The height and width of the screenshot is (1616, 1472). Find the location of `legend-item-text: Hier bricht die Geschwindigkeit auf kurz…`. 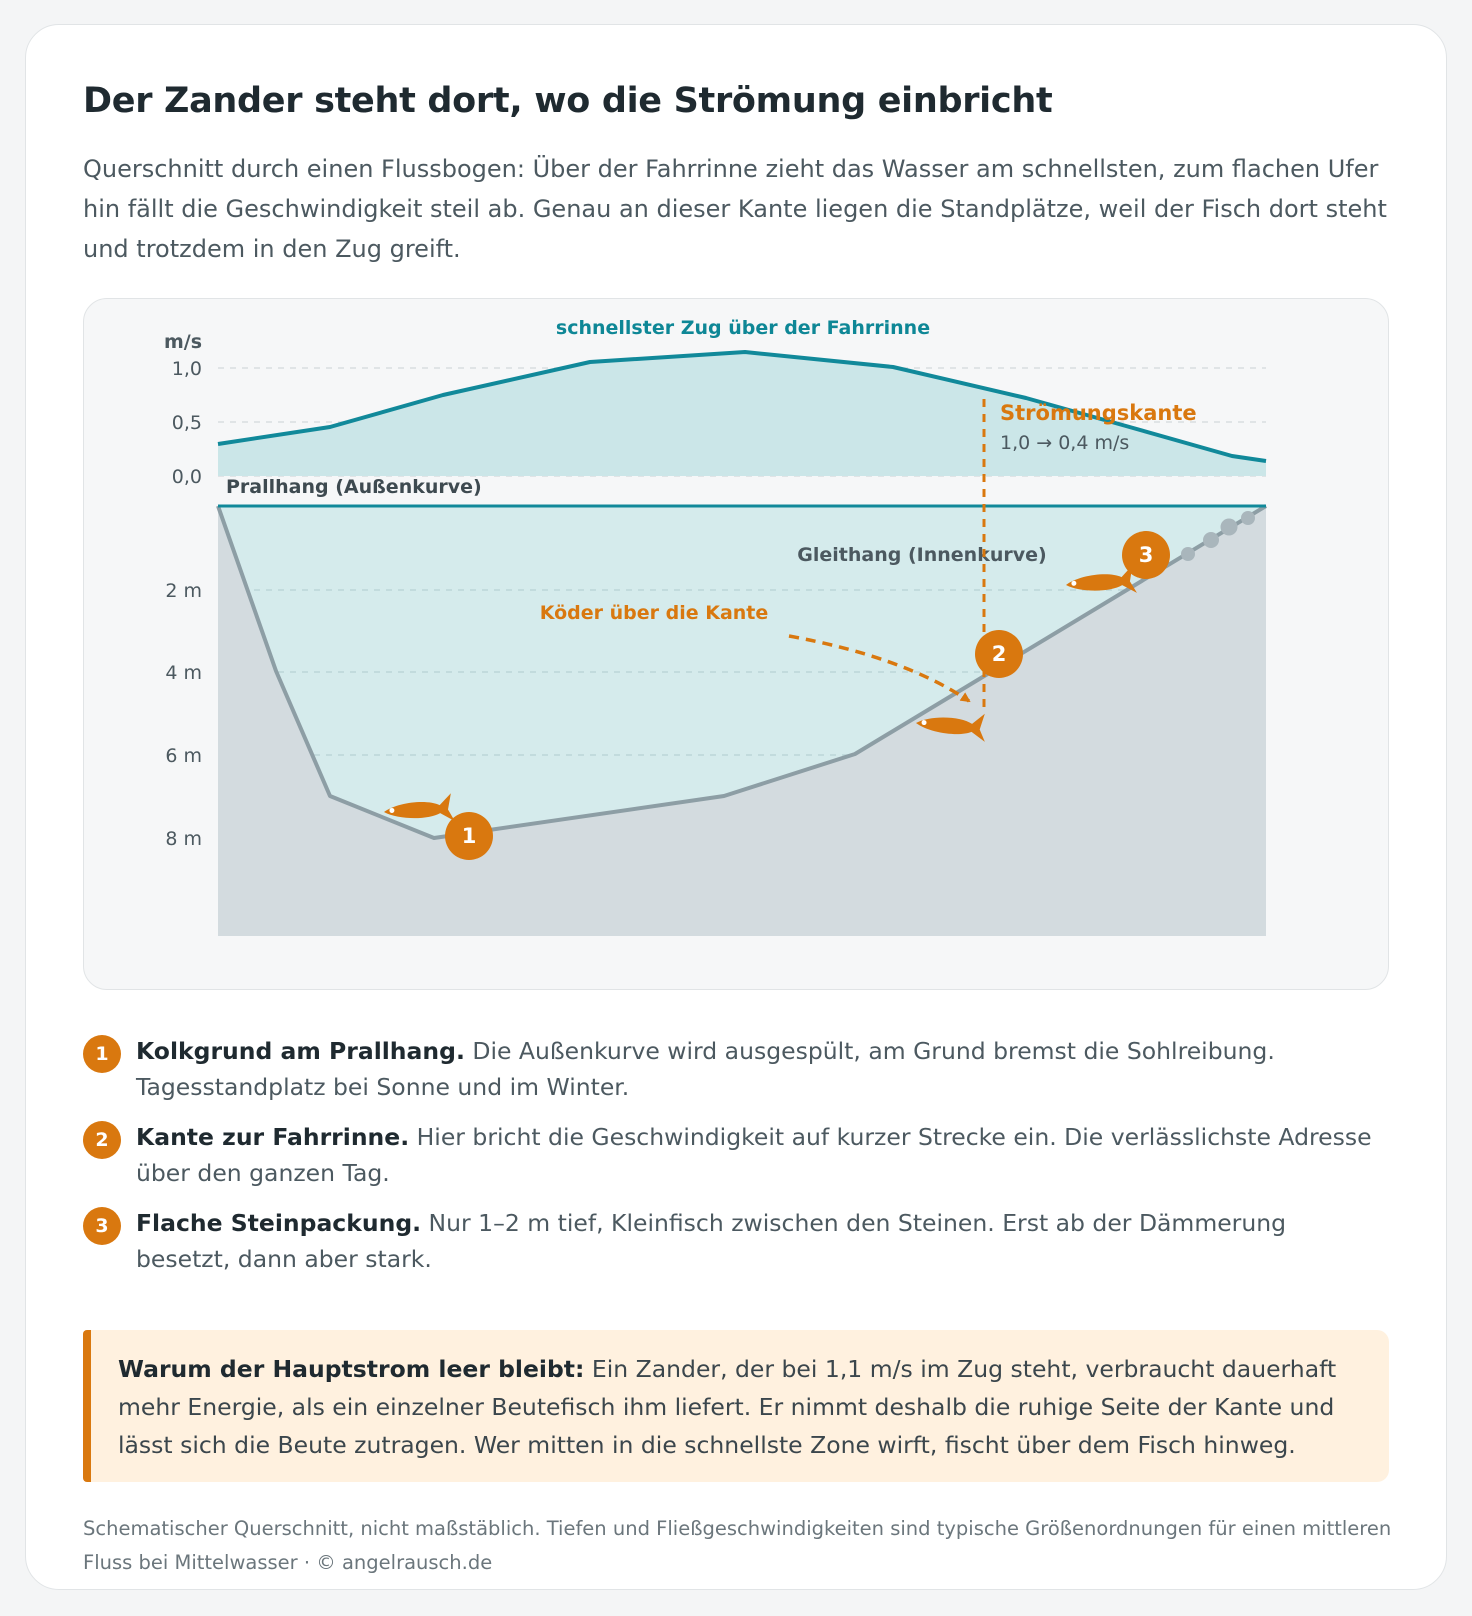

legend-item-text: Hier bricht die Geschwindigkeit auf kurz… is located at coordinates (754, 1155).